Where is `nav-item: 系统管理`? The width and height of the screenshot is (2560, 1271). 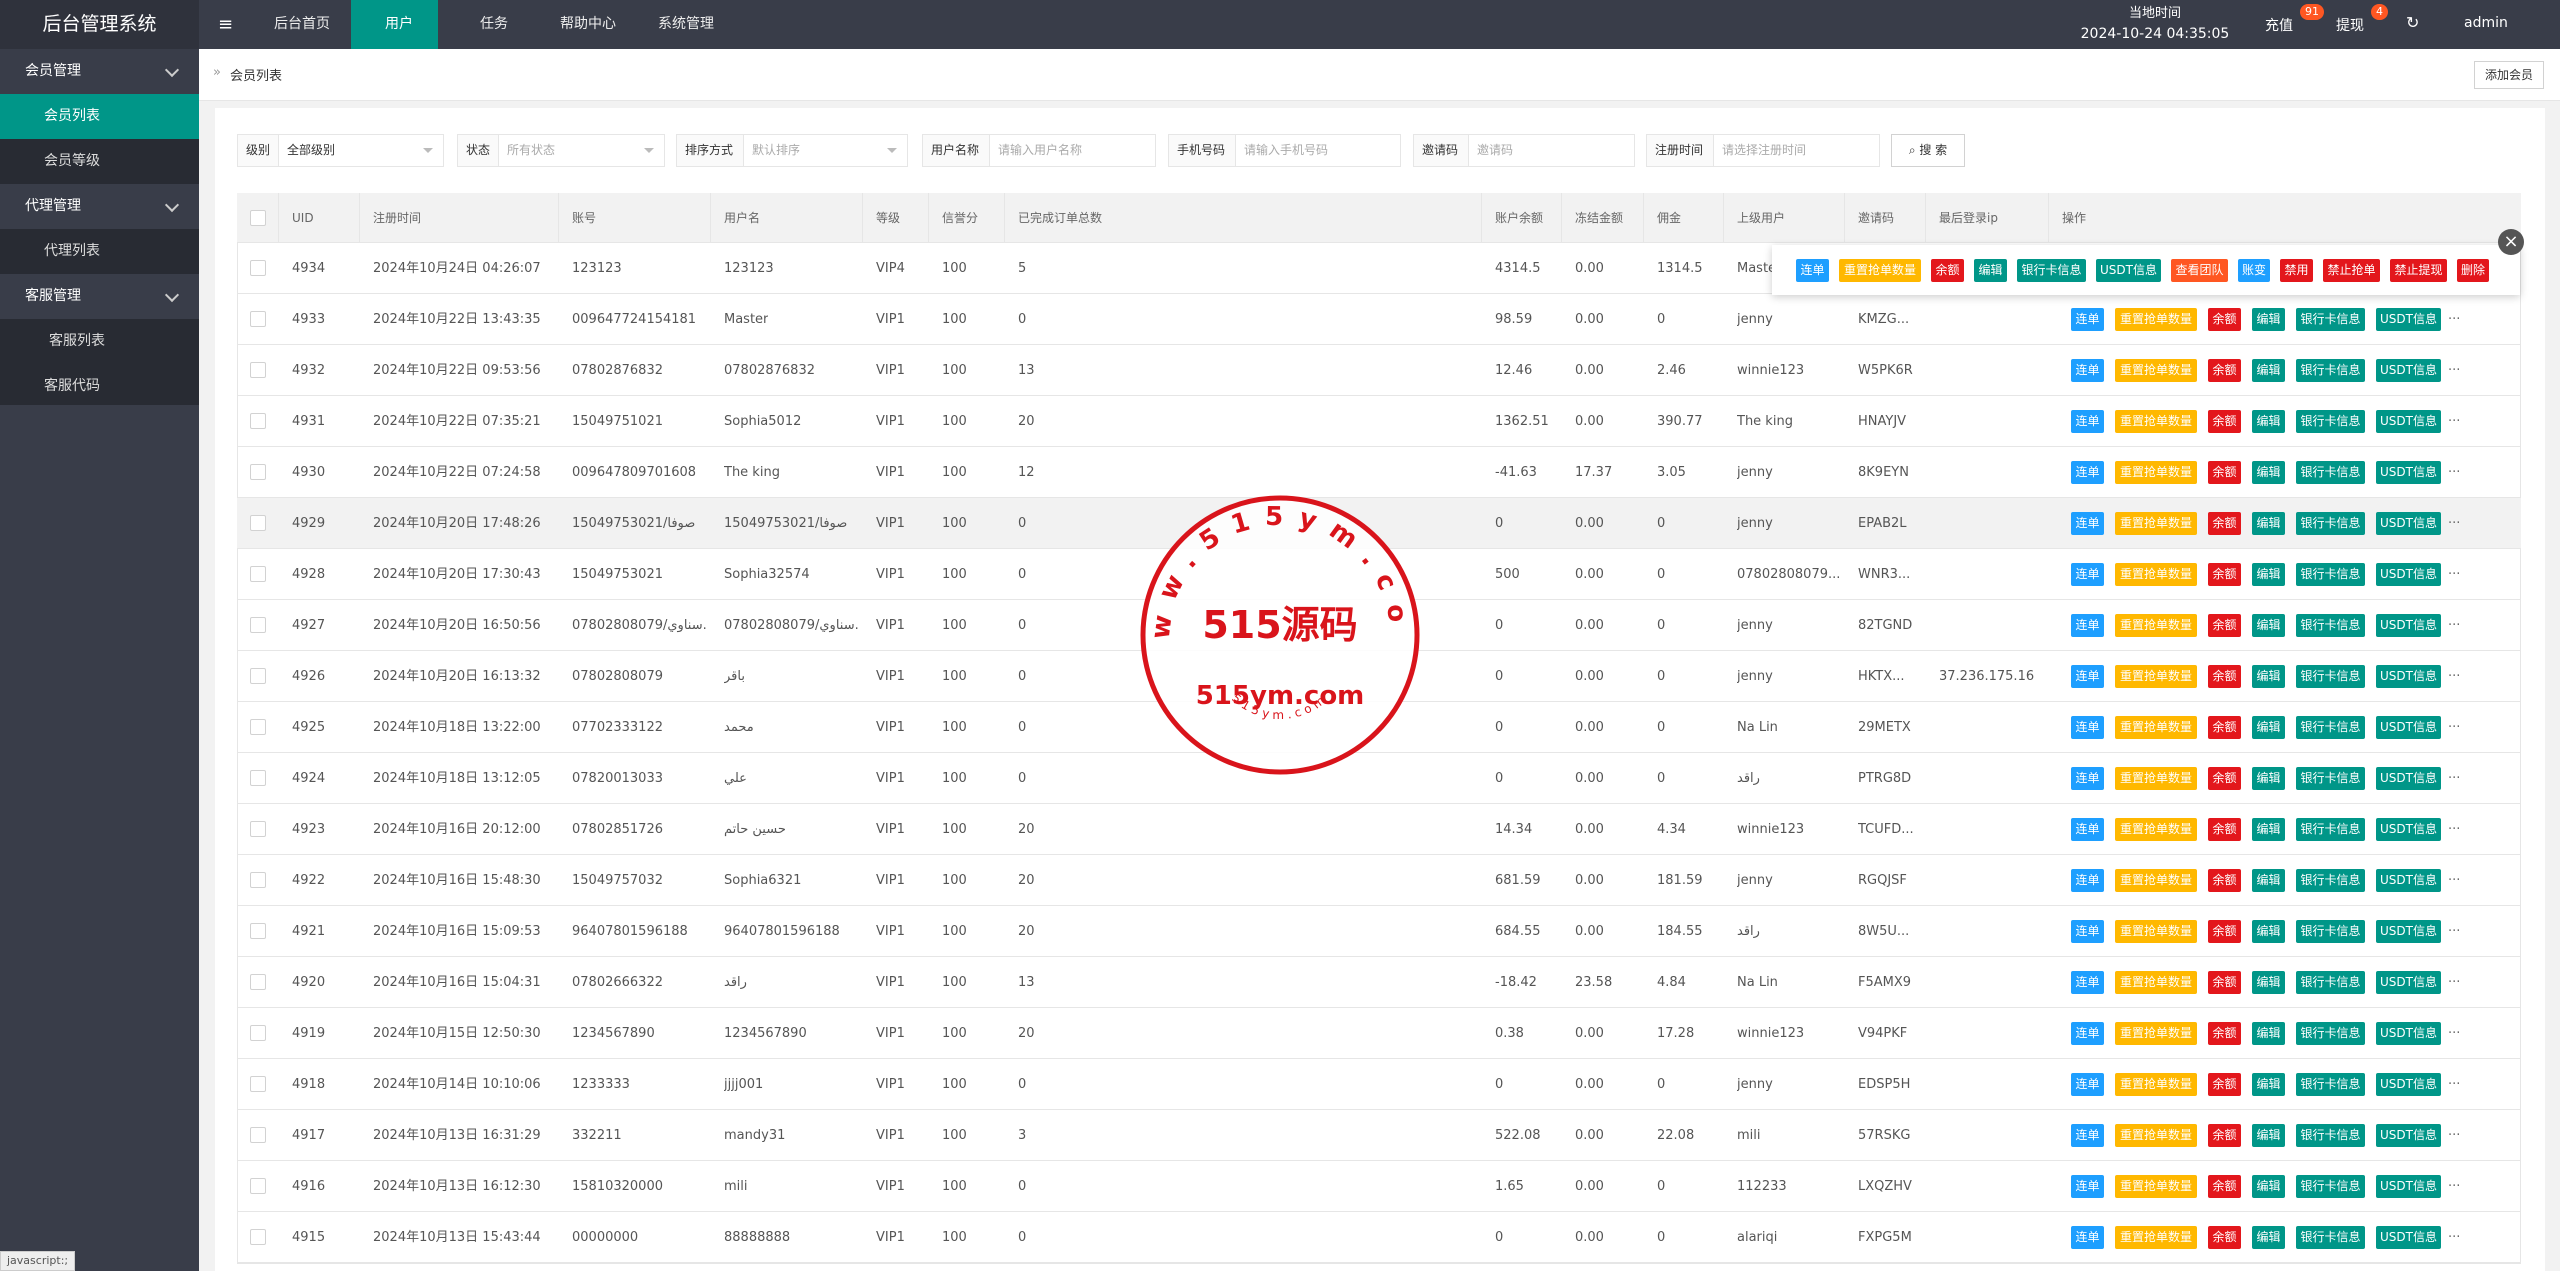 nav-item: 系统管理 is located at coordinates (686, 24).